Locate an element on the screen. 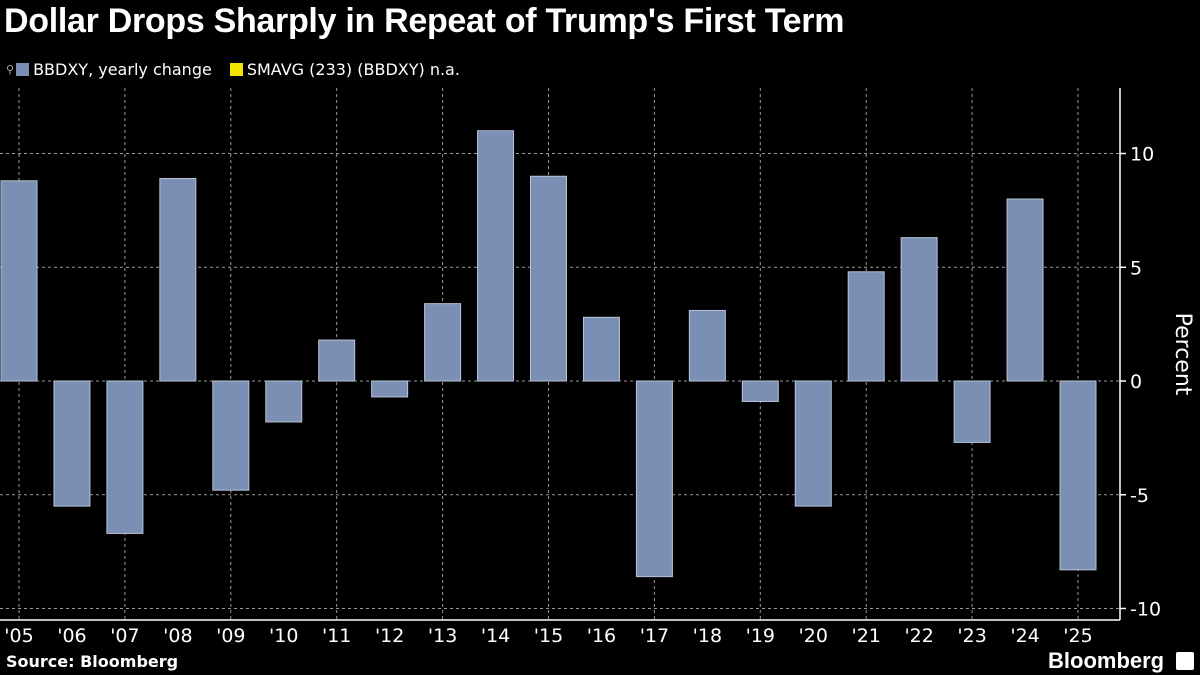 This screenshot has width=1200, height=675. x-tick-label: '14 is located at coordinates (495, 636).